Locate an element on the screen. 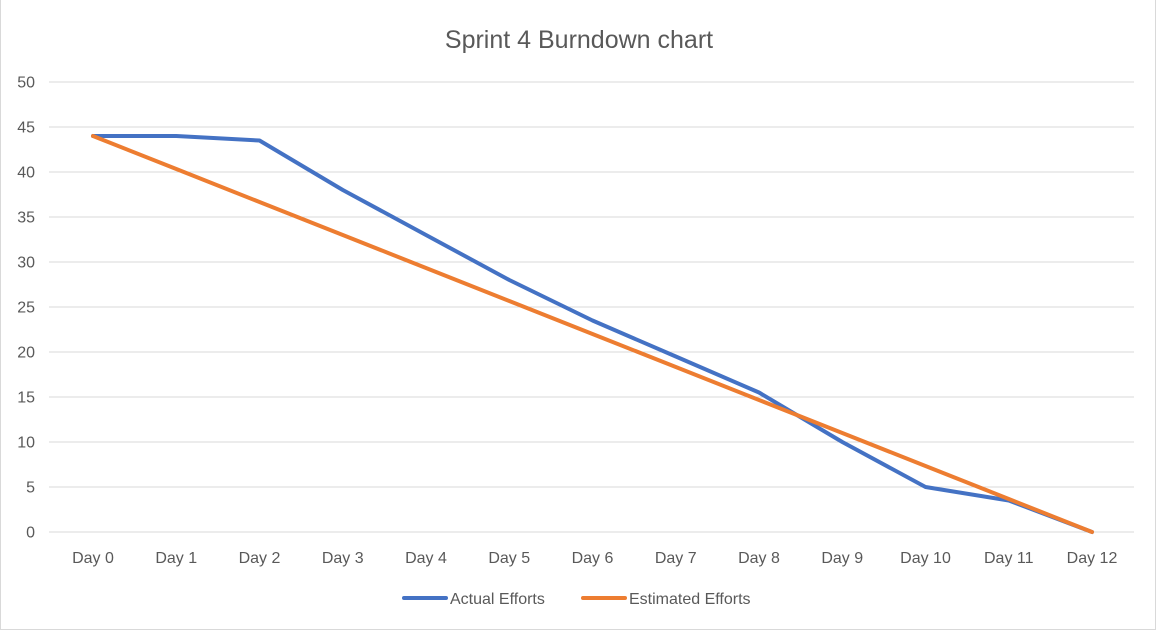 Image resolution: width=1156 pixels, height=630 pixels. x-tick-label: Day 2 is located at coordinates (260, 558).